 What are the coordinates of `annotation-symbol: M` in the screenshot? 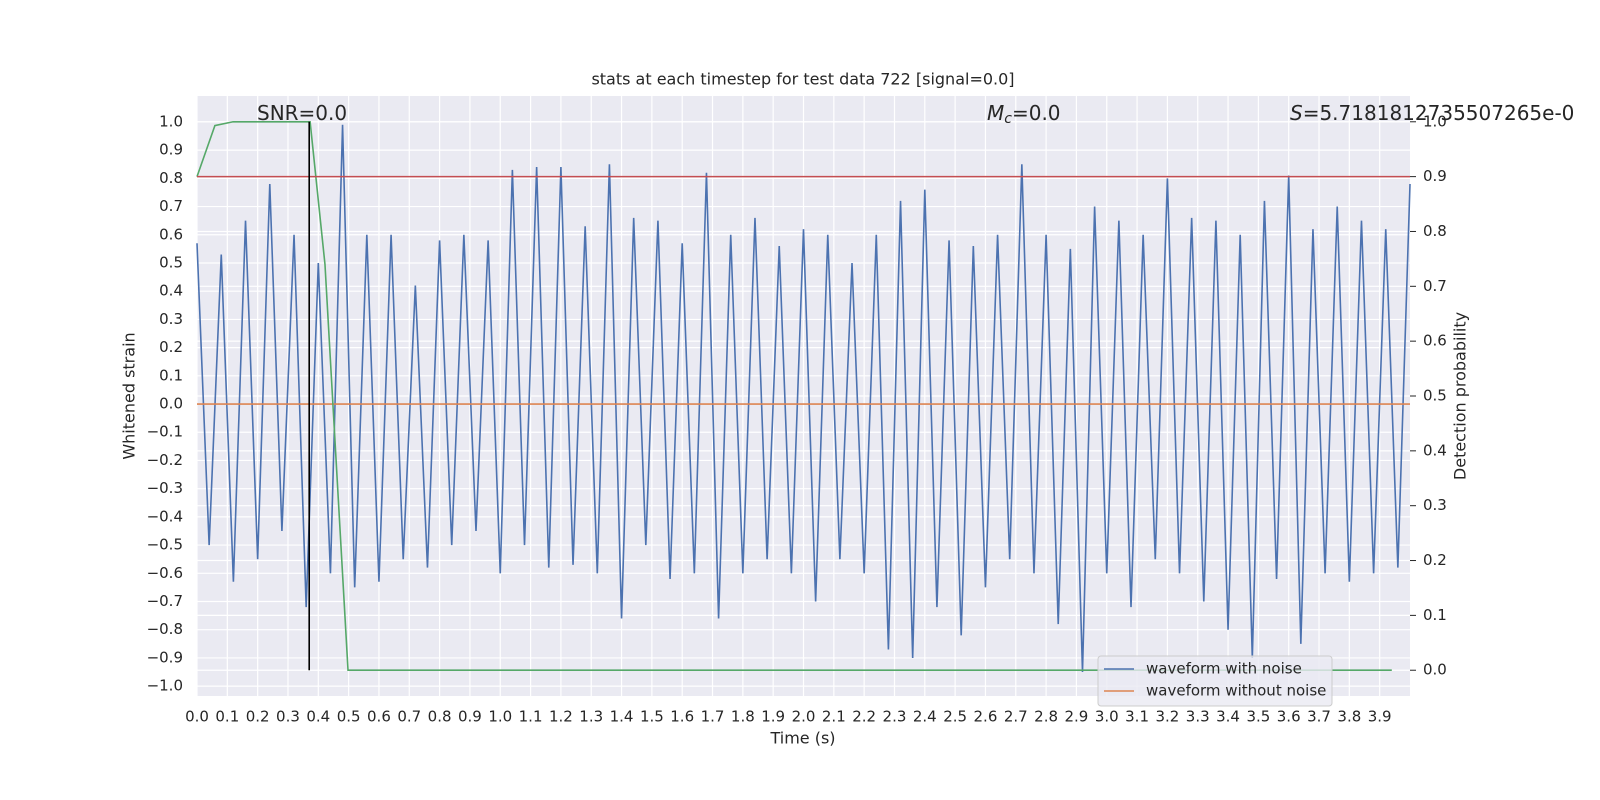 It's located at (995, 113).